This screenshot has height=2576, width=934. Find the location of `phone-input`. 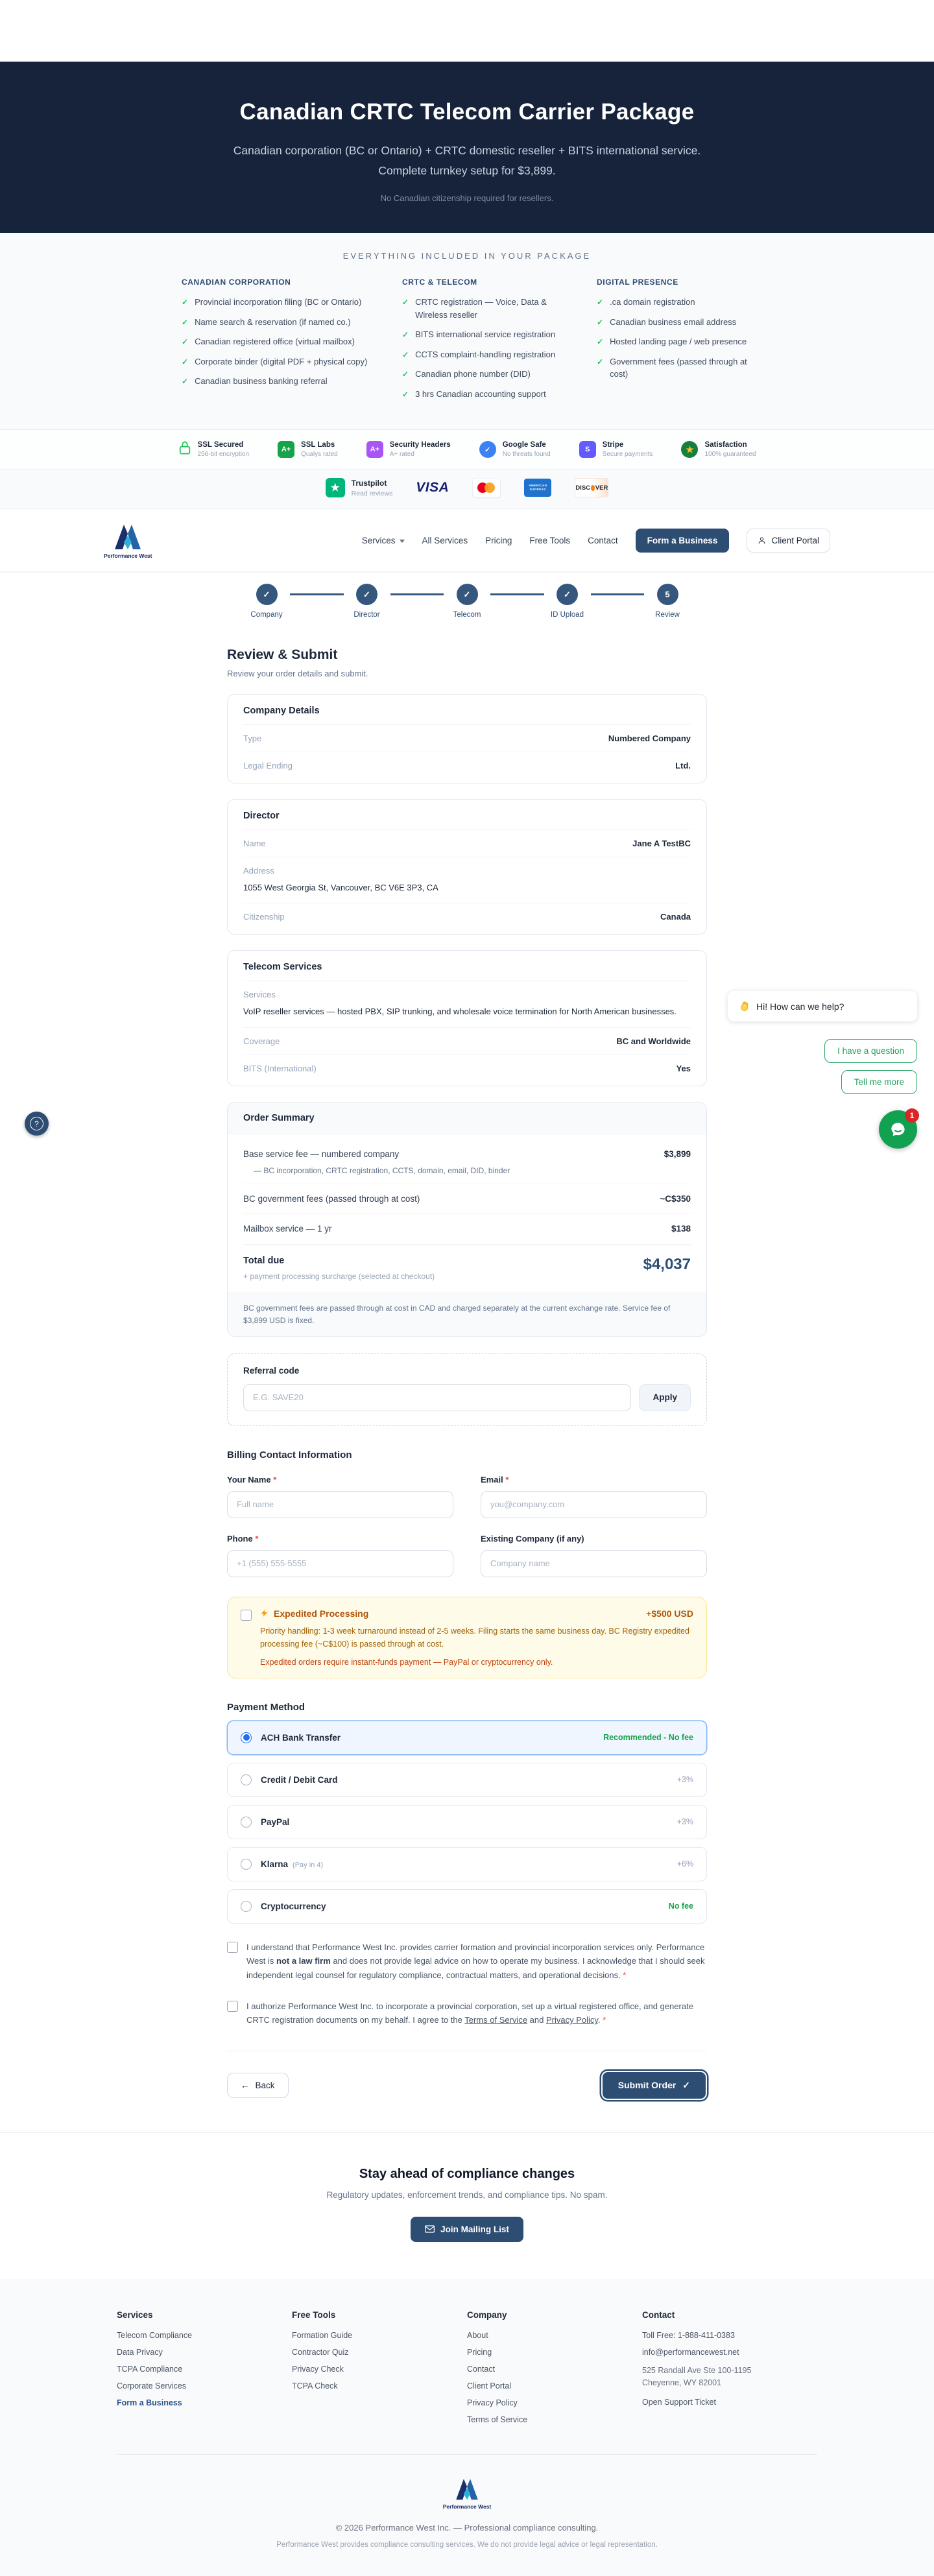

phone-input is located at coordinates (340, 1563).